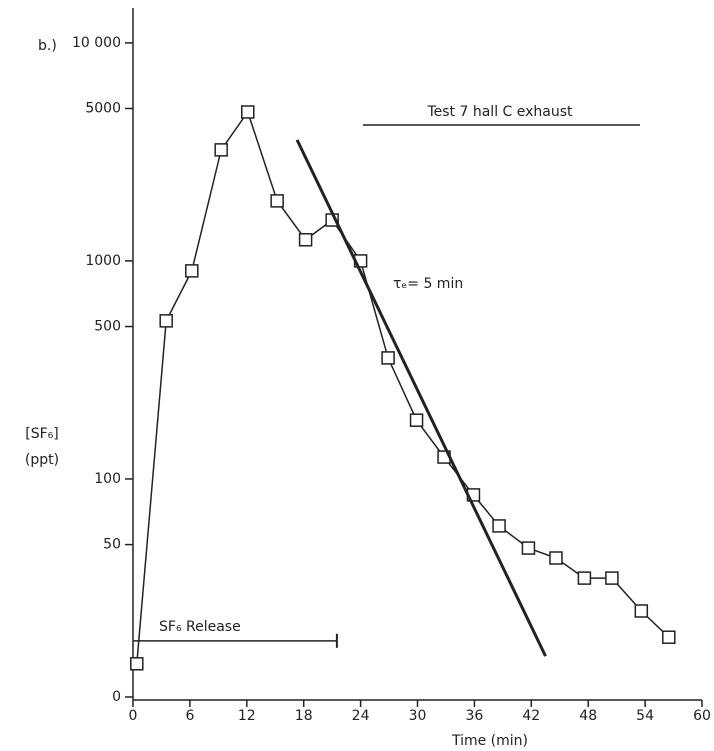 The image size is (714, 751). What do you see at coordinates (189, 716) in the screenshot?
I see `x-tick-label: 6` at bounding box center [189, 716].